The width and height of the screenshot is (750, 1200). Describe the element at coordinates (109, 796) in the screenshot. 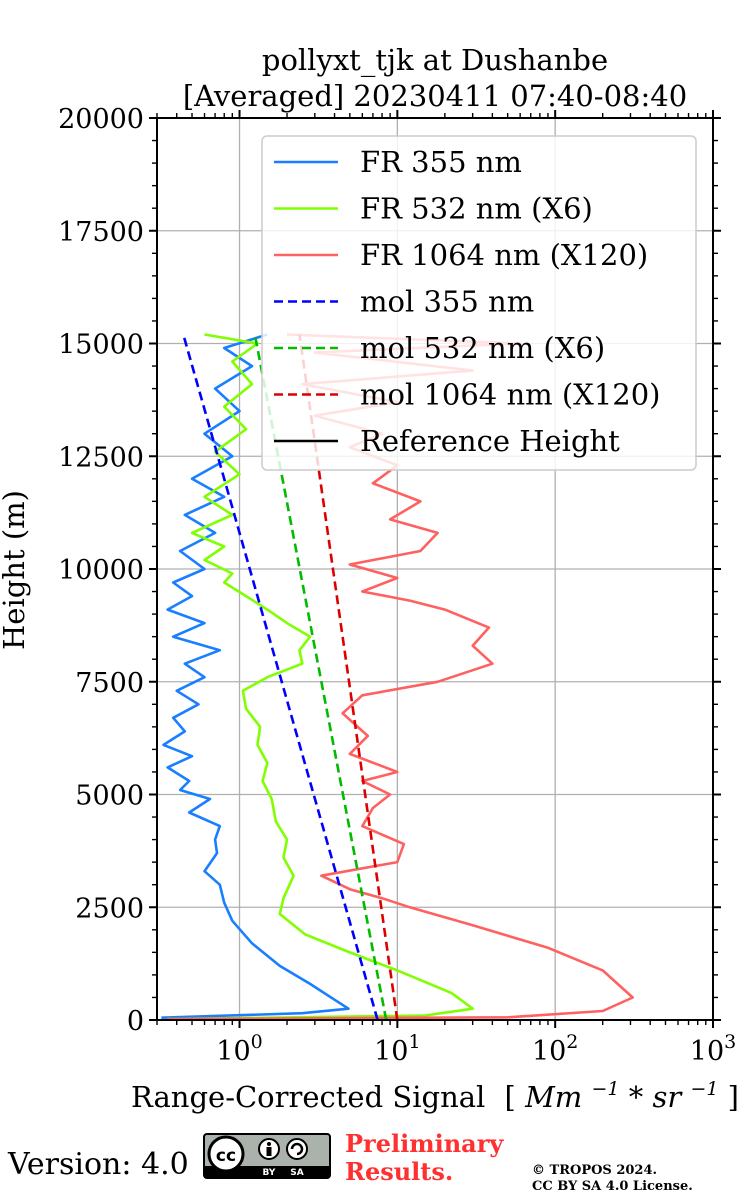

I see `y-tick-label: 5000` at that location.